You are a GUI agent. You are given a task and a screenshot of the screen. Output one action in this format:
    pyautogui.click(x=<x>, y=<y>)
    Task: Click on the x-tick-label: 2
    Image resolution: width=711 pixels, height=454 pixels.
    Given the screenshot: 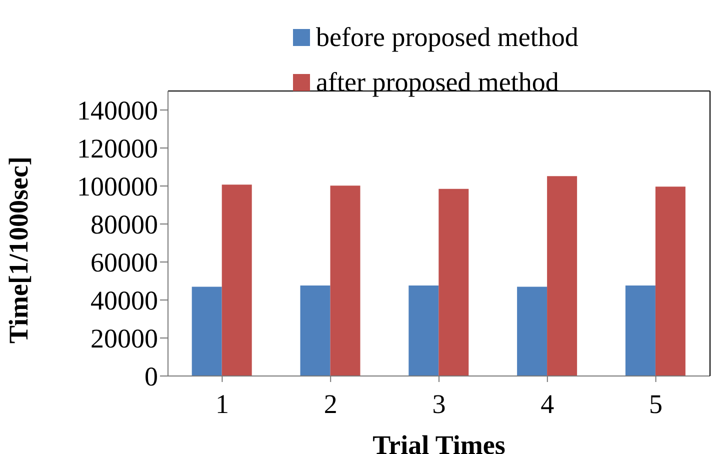 What is the action you would take?
    pyautogui.click(x=331, y=404)
    